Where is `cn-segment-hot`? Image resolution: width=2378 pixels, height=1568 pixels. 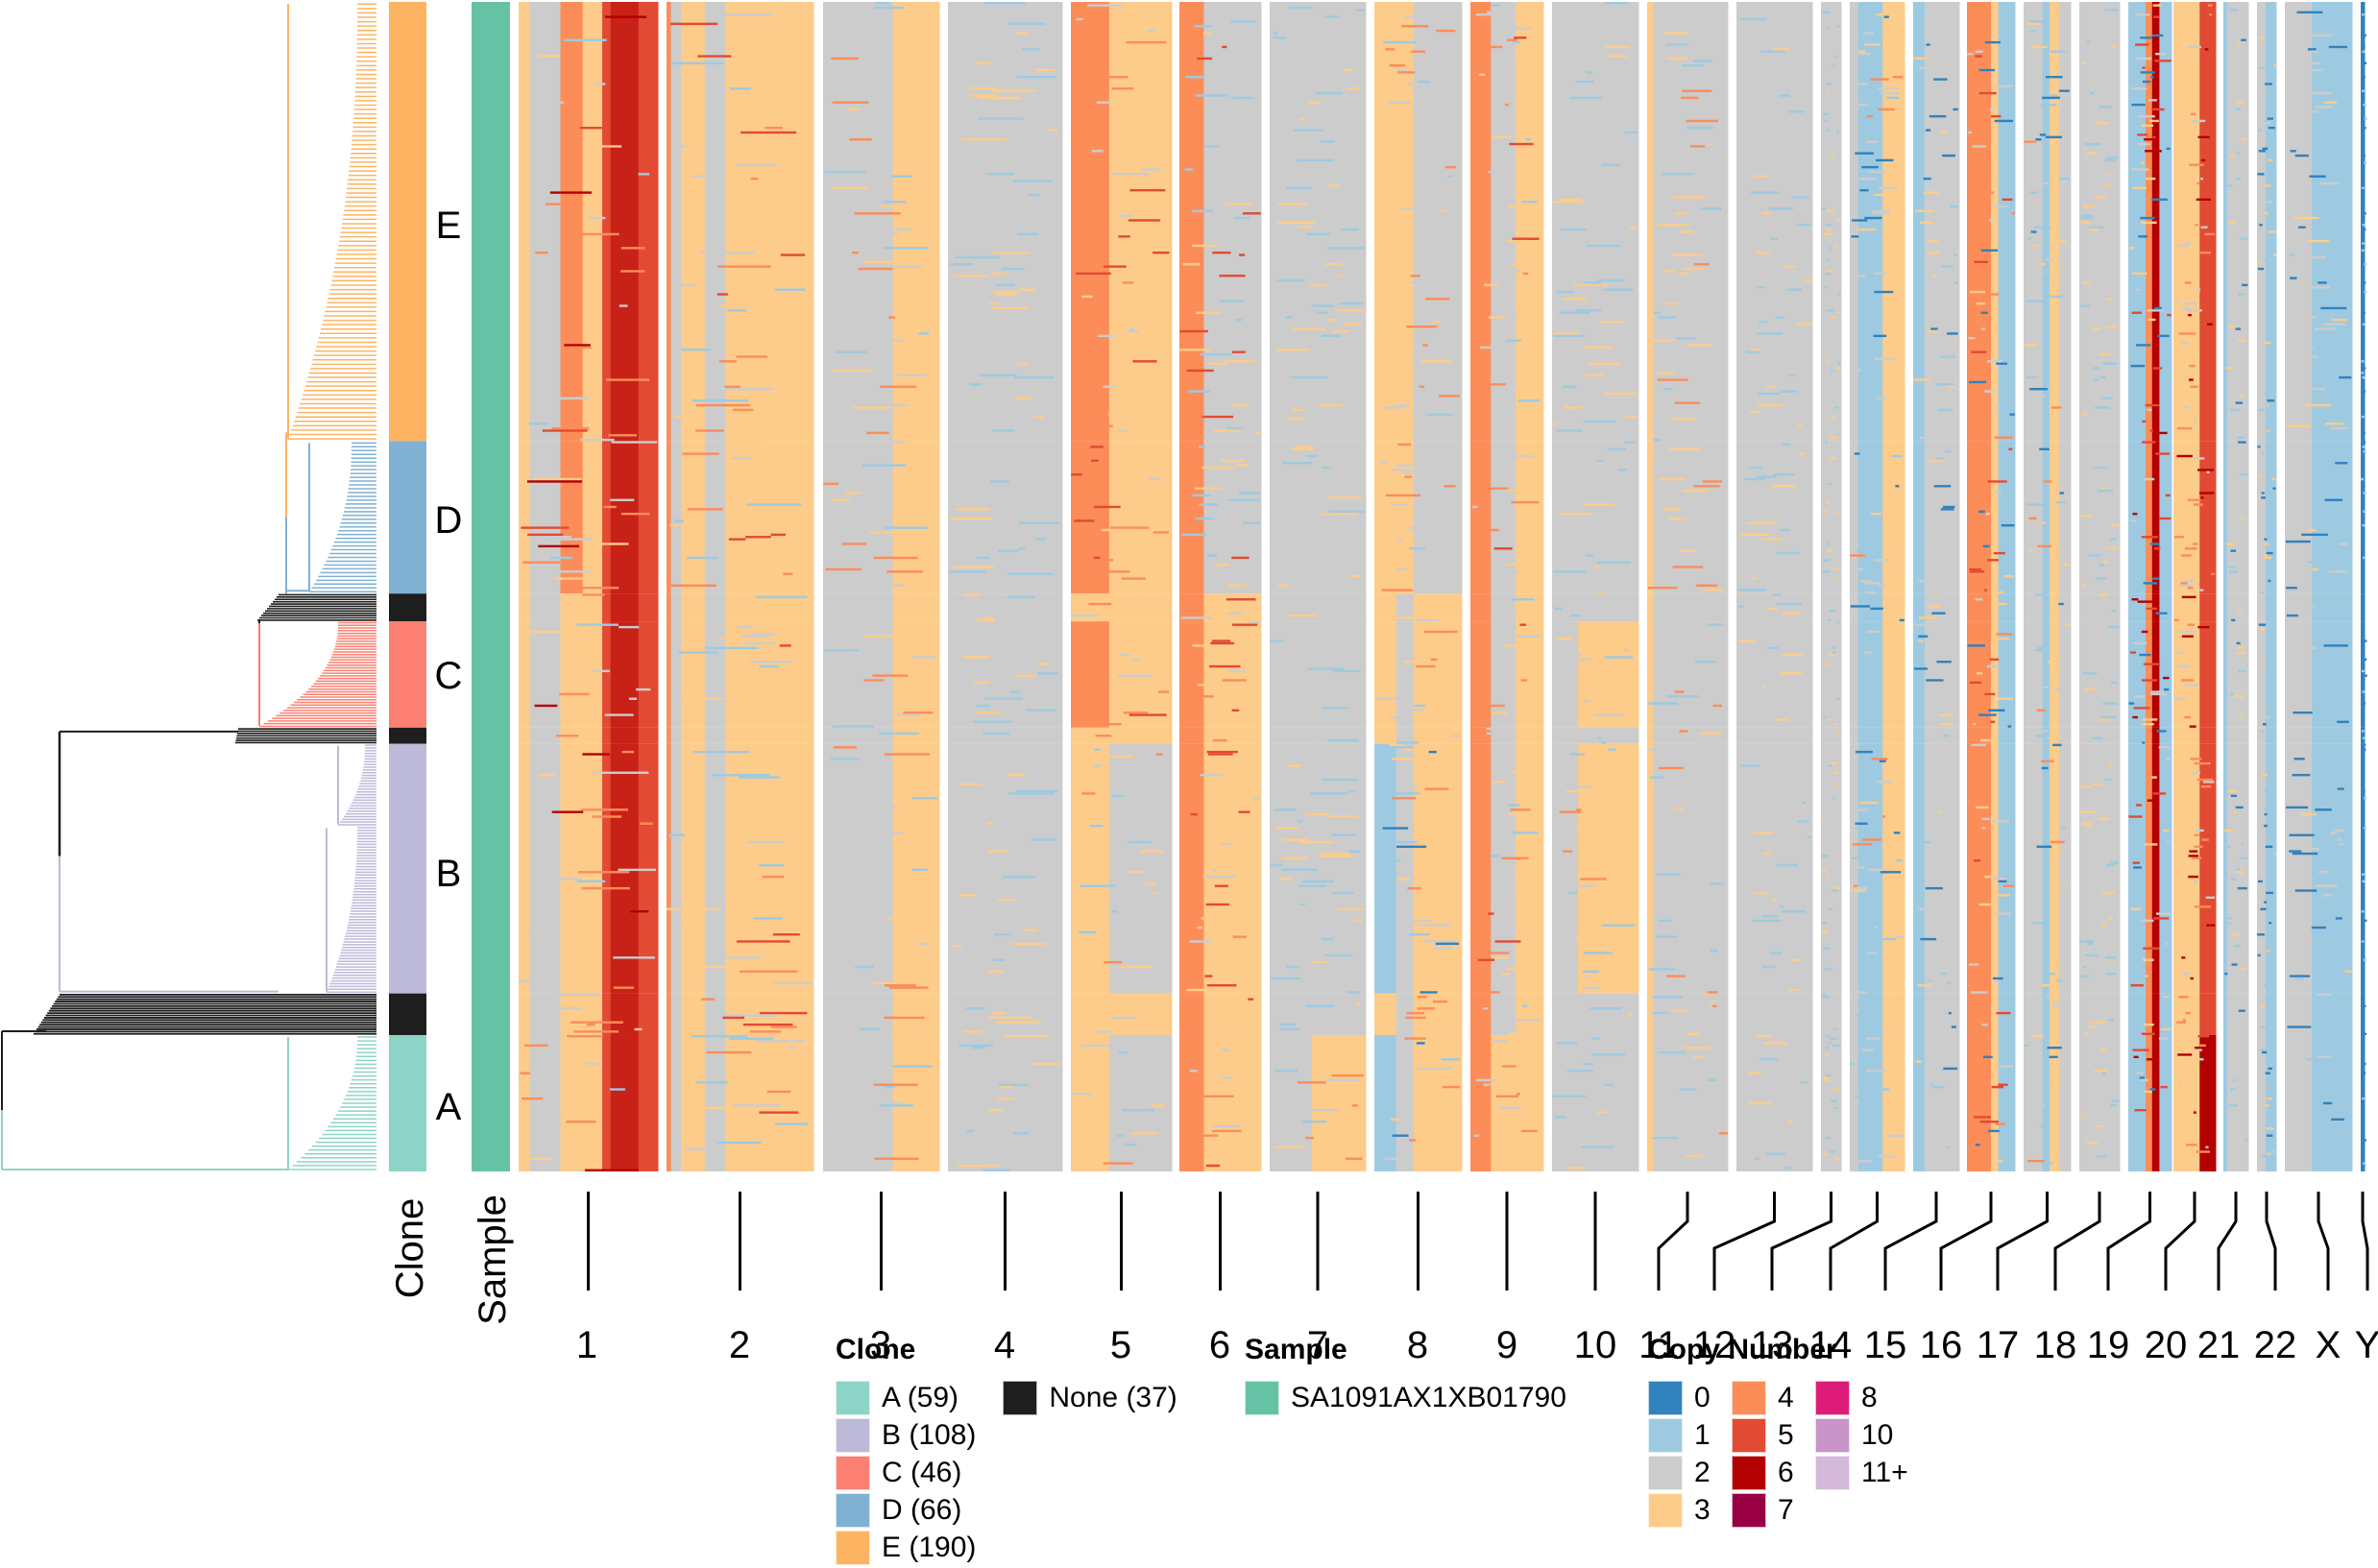 cn-segment-hot is located at coordinates (624, 607).